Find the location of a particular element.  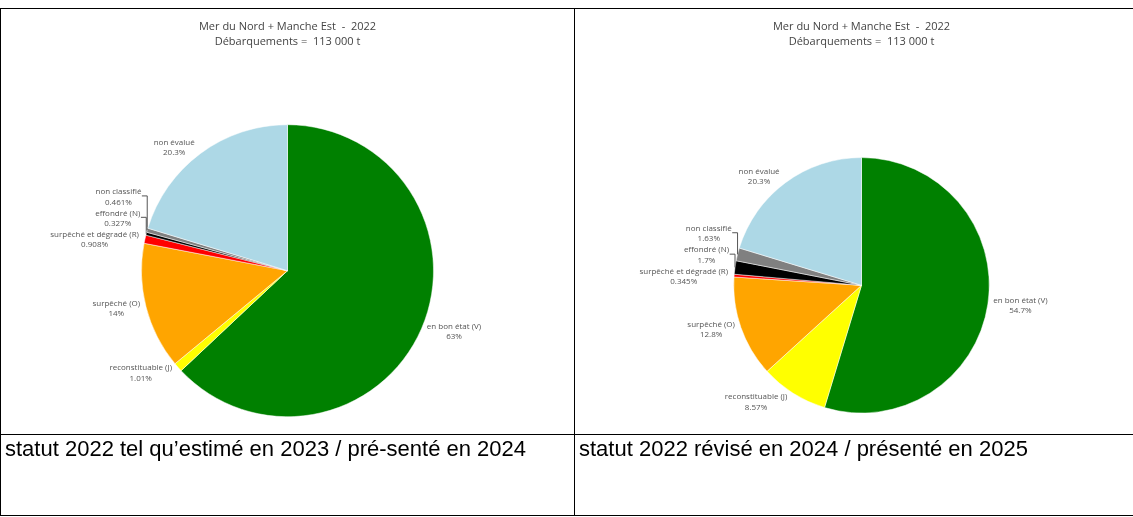

data-label: 12.8% is located at coordinates (711, 334).